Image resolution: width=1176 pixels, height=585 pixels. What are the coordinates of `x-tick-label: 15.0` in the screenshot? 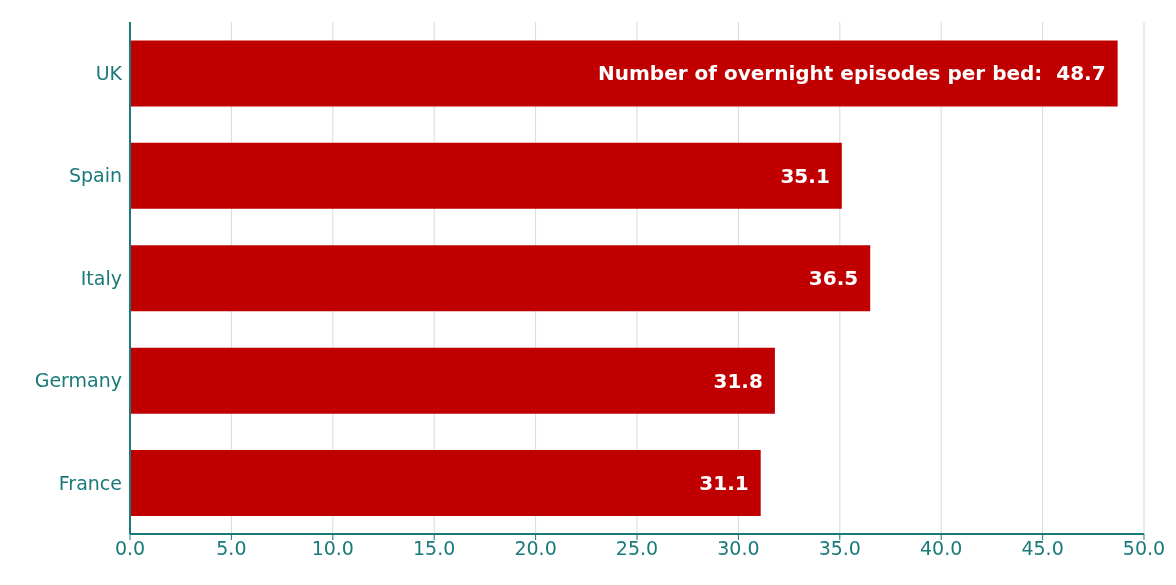 It's located at (434, 548).